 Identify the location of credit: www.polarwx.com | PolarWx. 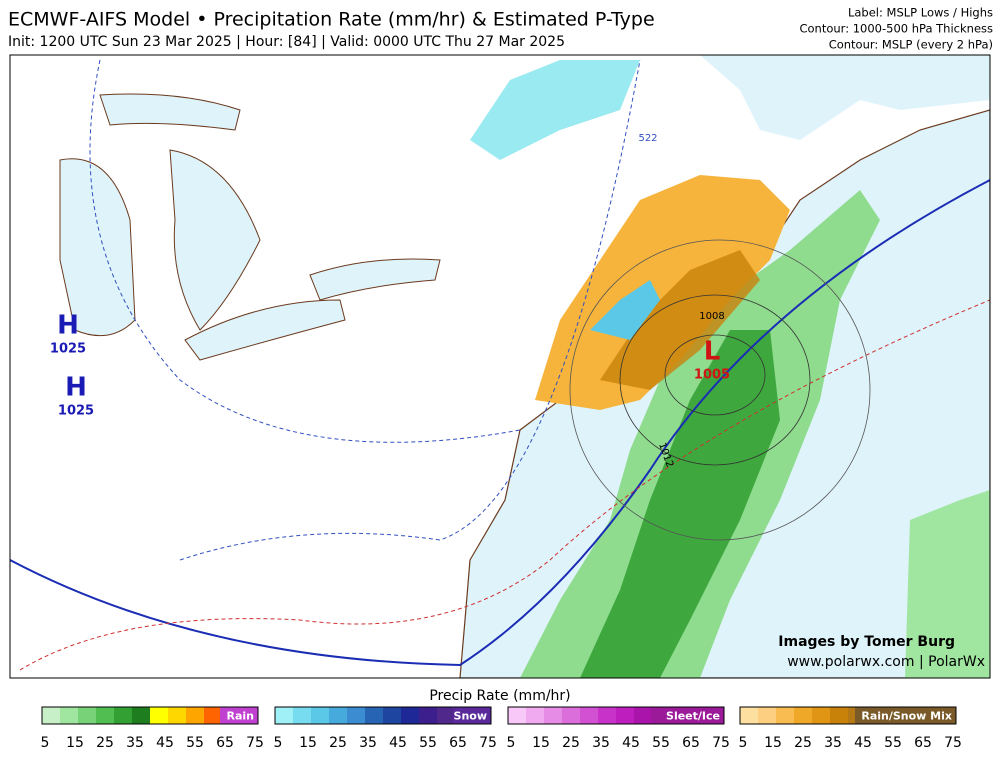
(886, 662).